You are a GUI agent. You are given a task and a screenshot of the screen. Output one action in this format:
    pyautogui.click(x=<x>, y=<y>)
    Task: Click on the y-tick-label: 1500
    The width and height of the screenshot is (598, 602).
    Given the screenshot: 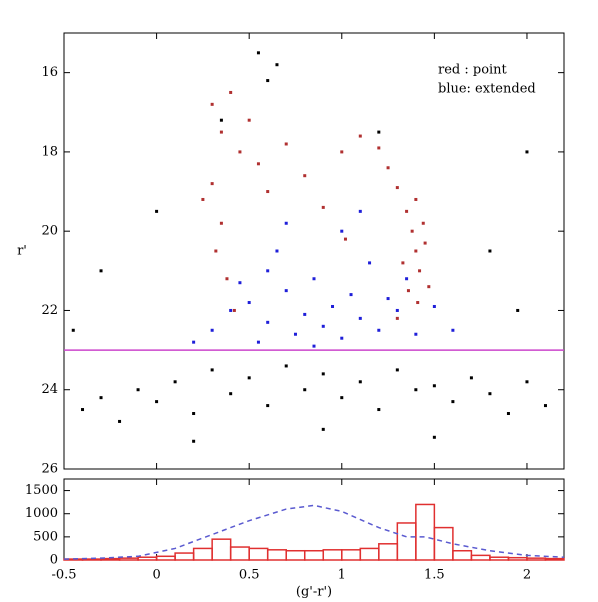 What is the action you would take?
    pyautogui.click(x=41, y=490)
    